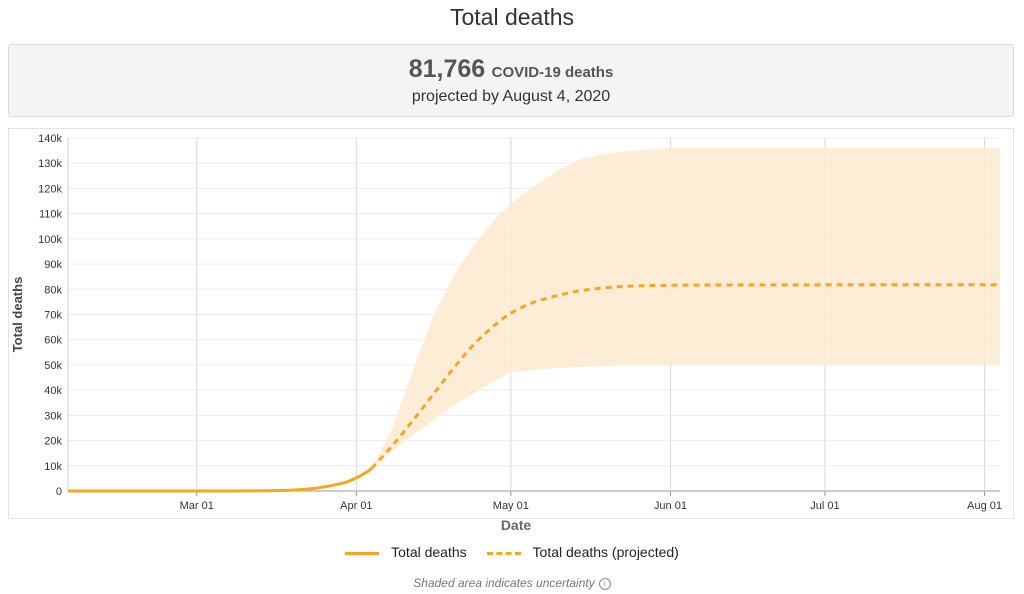  I want to click on x-tick-label: Aug 01, so click(984, 506).